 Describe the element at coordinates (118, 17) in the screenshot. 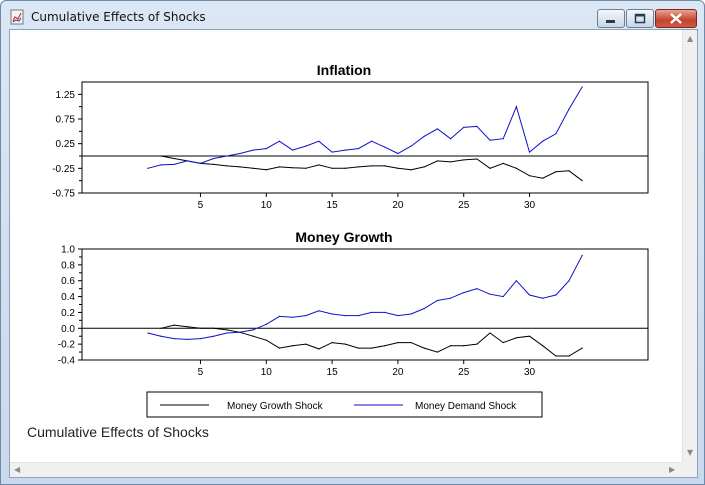

I see `window-title: Cumulative Effects of Shocks` at that location.